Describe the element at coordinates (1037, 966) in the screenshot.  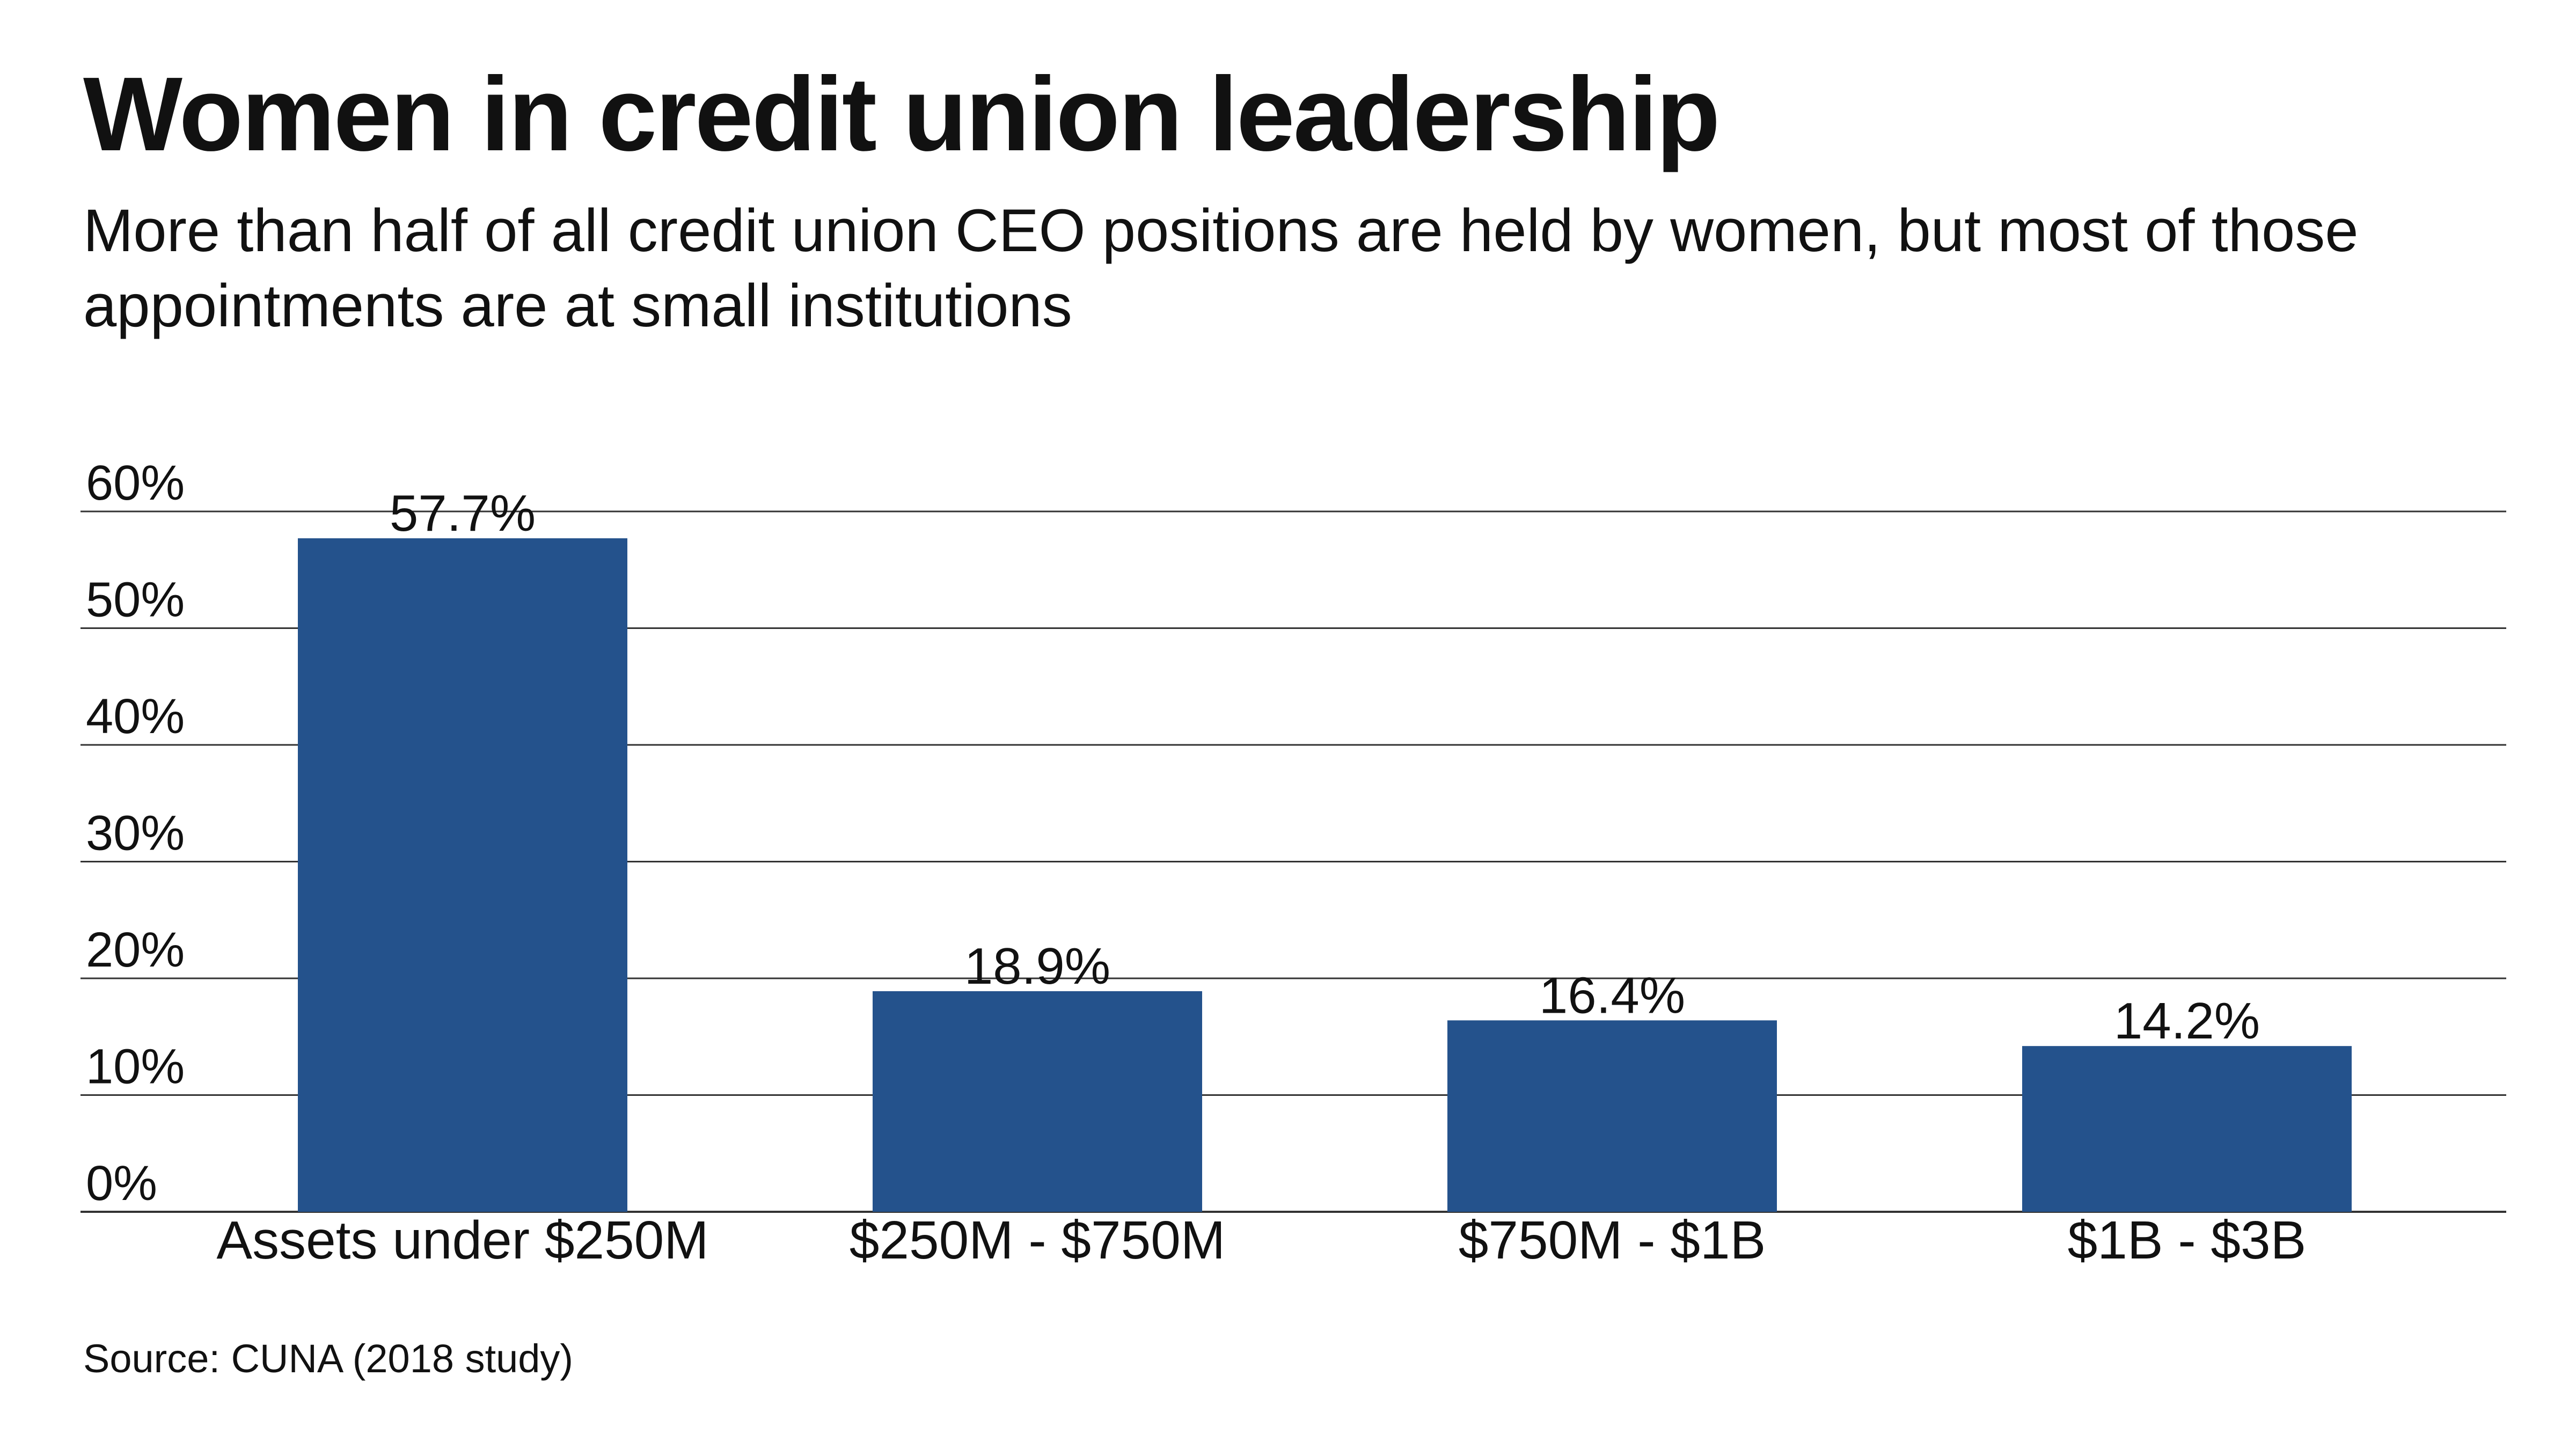
I see `data-label: 18.9%` at that location.